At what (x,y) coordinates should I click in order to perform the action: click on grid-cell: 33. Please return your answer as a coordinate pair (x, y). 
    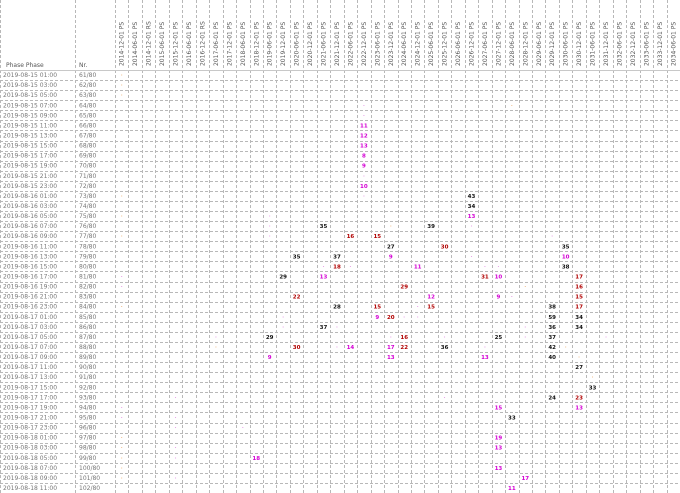
    Looking at the image, I should click on (512, 418).